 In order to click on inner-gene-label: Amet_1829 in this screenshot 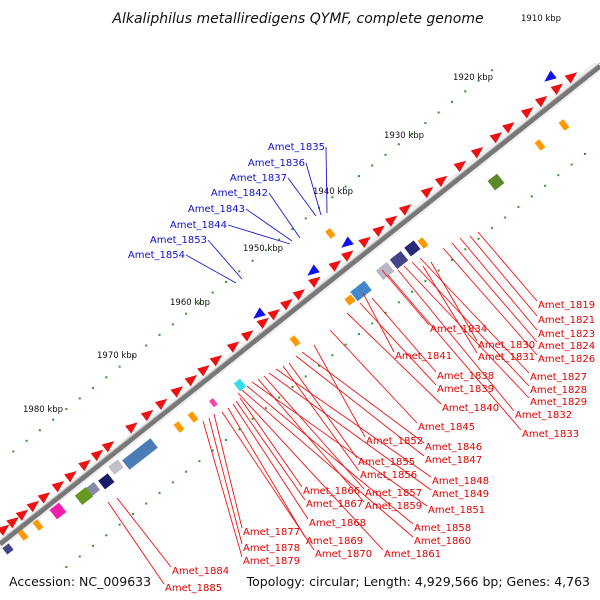, I will do `click(558, 402)`.